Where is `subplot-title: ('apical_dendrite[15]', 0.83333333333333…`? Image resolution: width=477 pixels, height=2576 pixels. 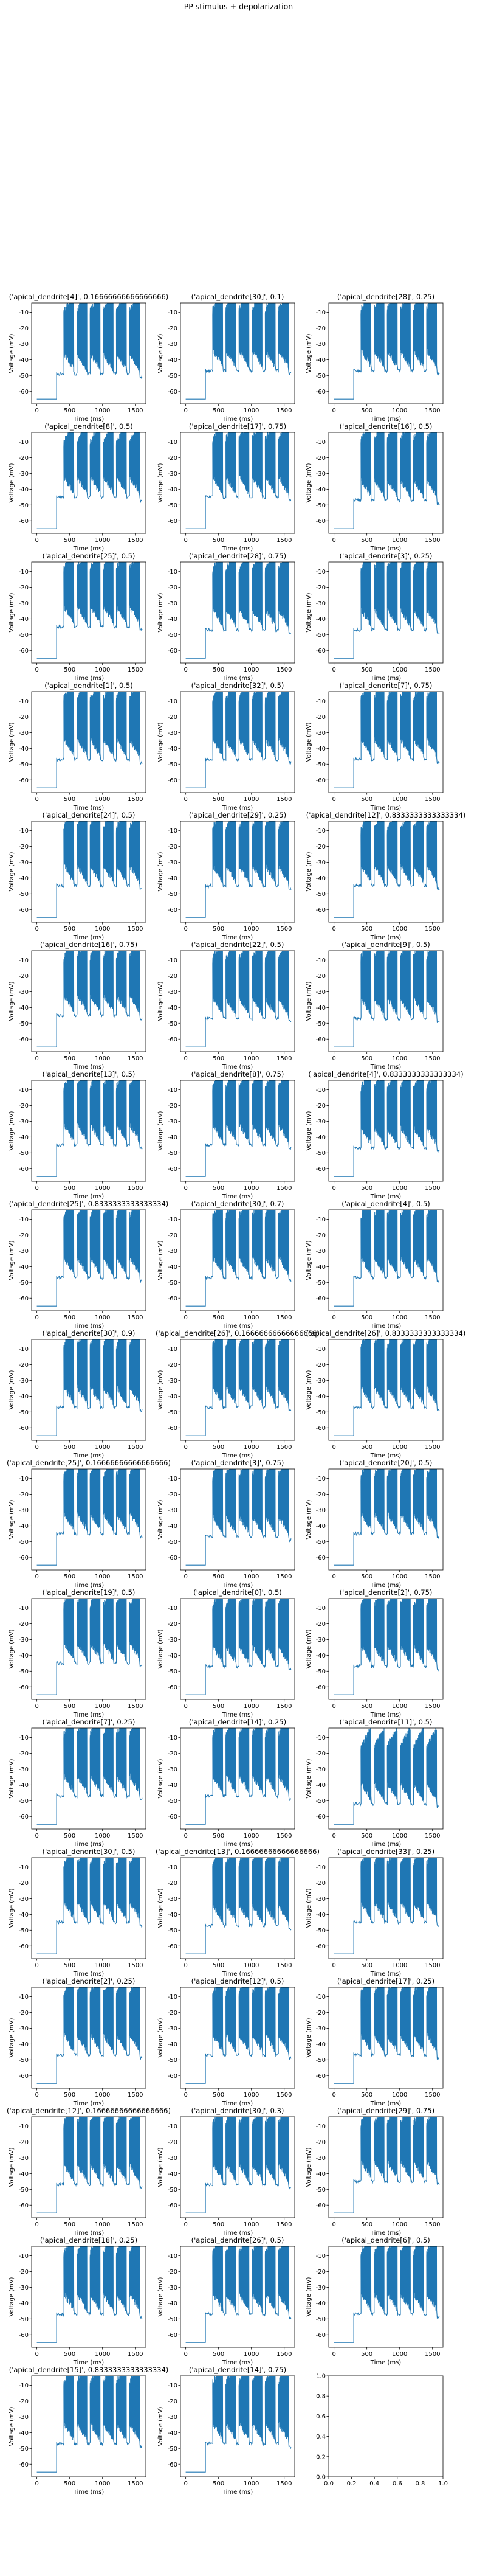
subplot-title: ('apical_dendrite[15]', 0.83333333333333… is located at coordinates (89, 2370).